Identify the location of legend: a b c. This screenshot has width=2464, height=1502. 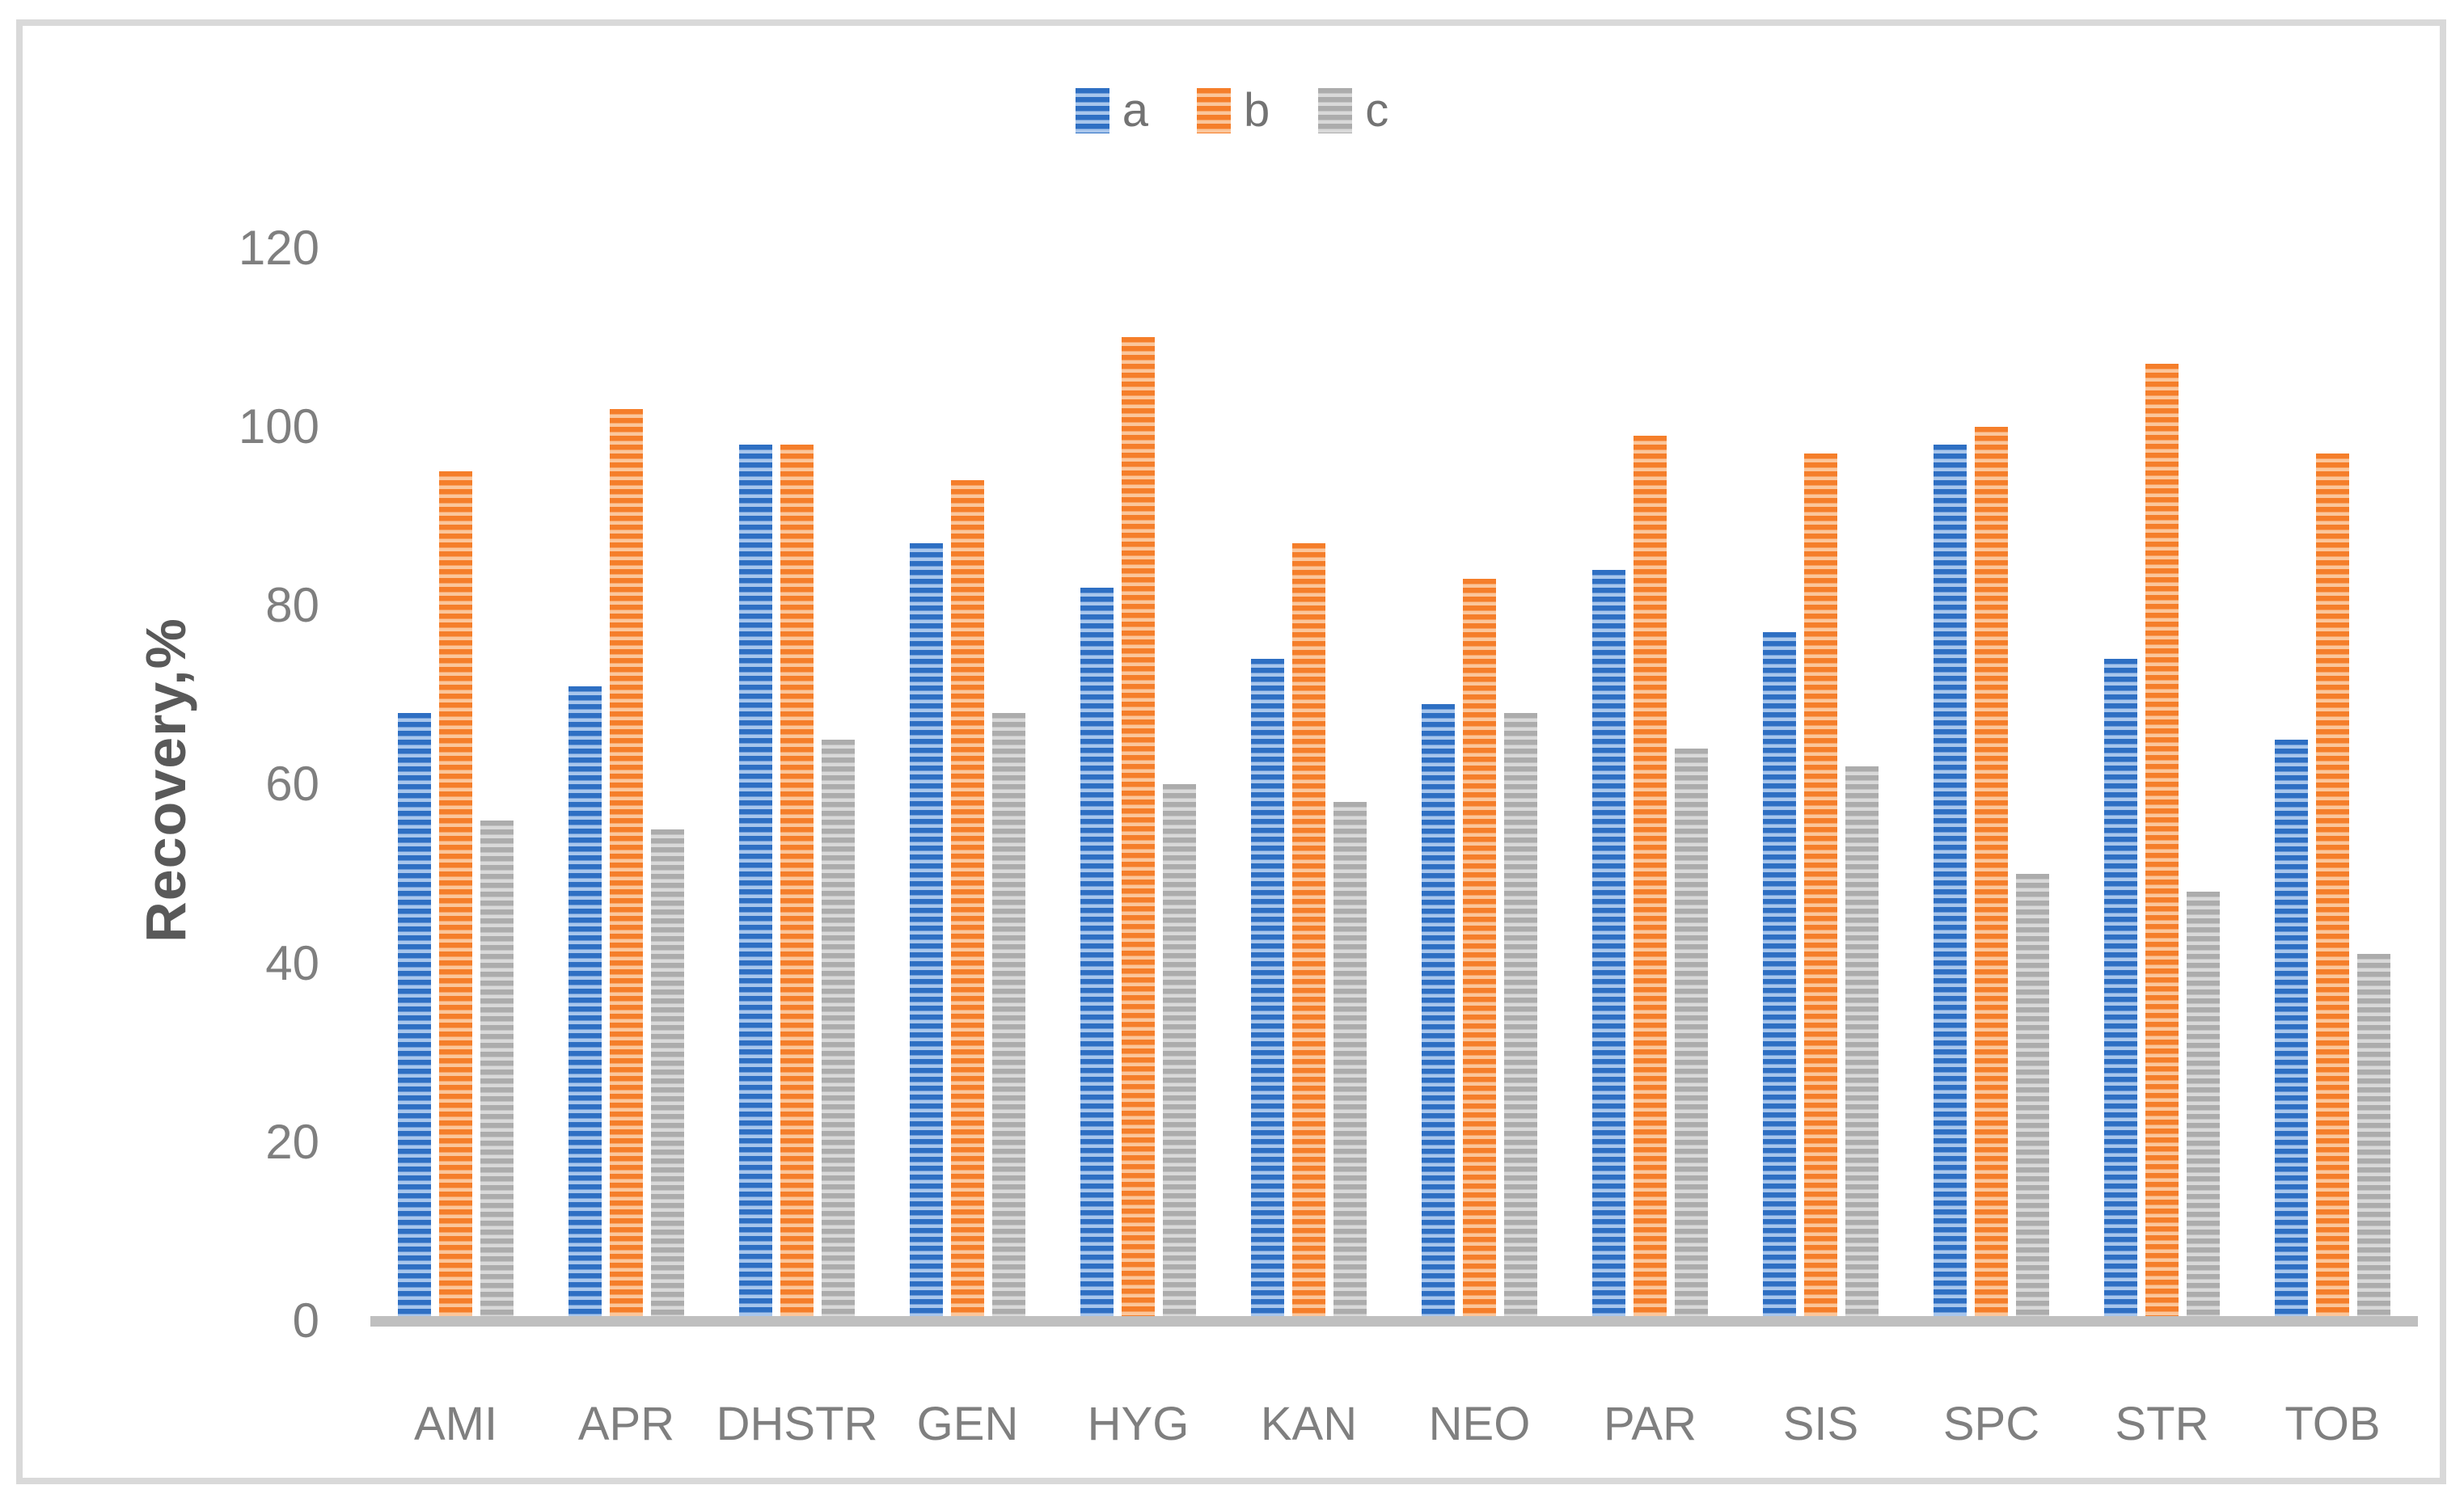
(1232, 110).